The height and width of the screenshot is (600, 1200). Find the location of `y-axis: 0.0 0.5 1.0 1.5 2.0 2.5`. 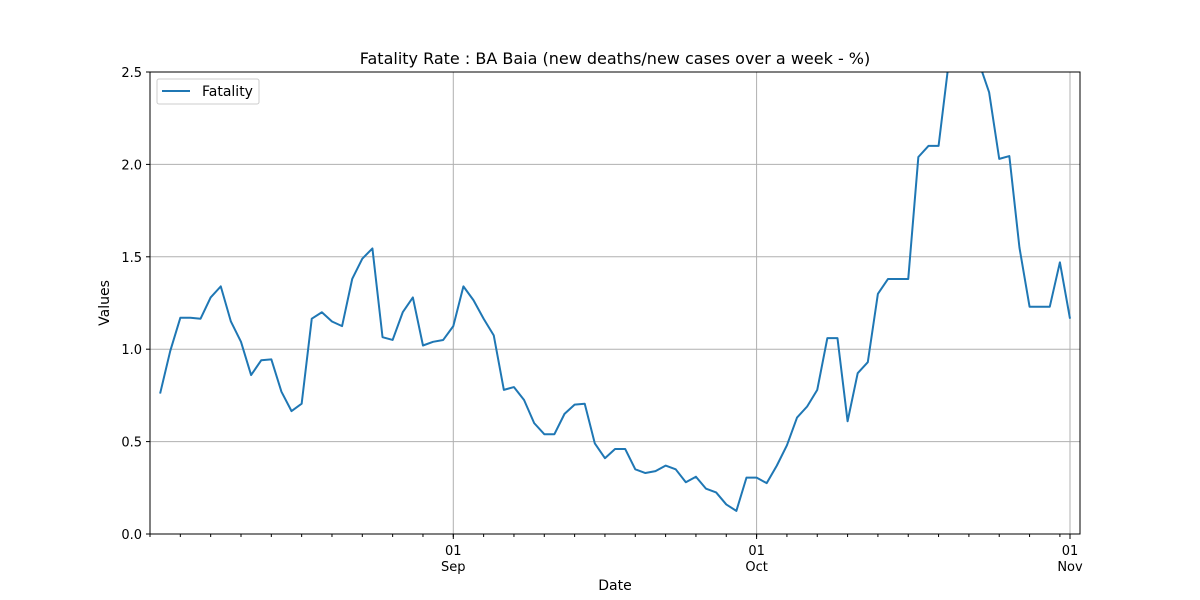

y-axis: 0.0 0.5 1.0 1.5 2.0 2.5 is located at coordinates (135, 304).